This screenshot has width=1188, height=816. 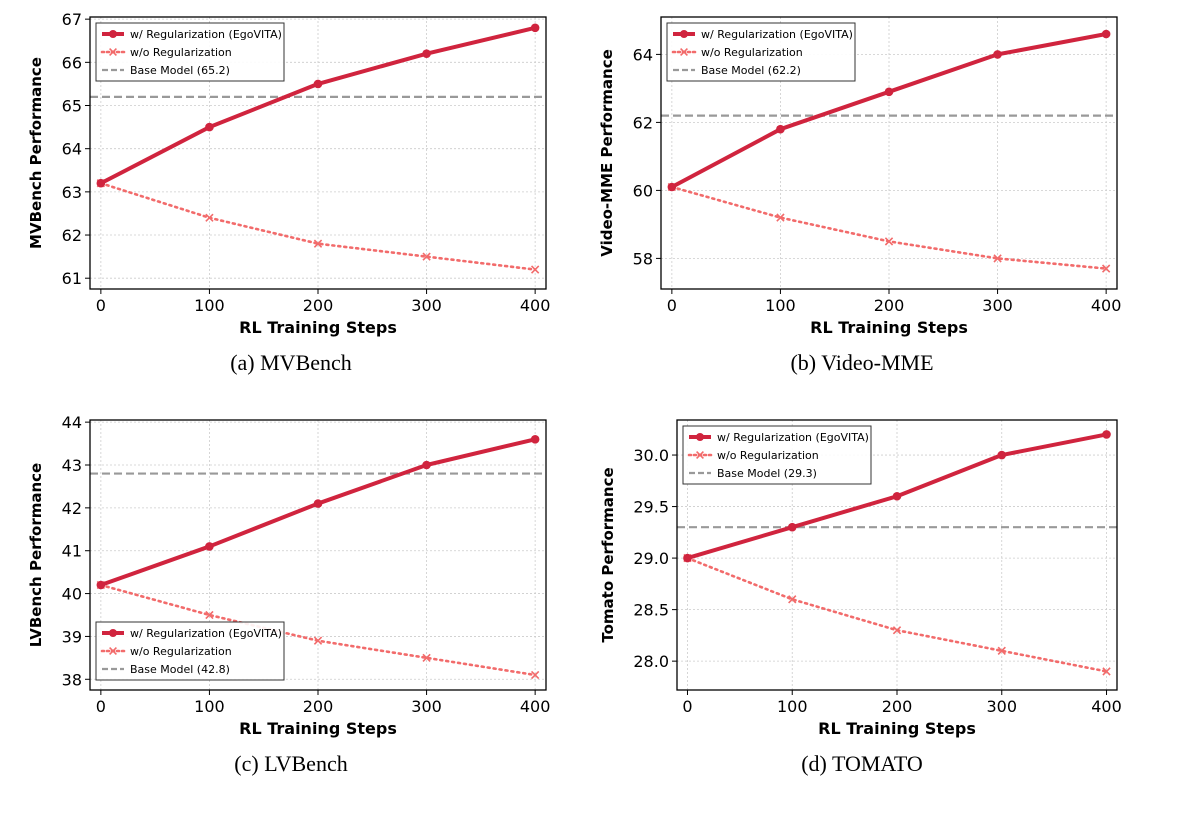 What do you see at coordinates (72, 679) in the screenshot?
I see `y-tick-label: 38` at bounding box center [72, 679].